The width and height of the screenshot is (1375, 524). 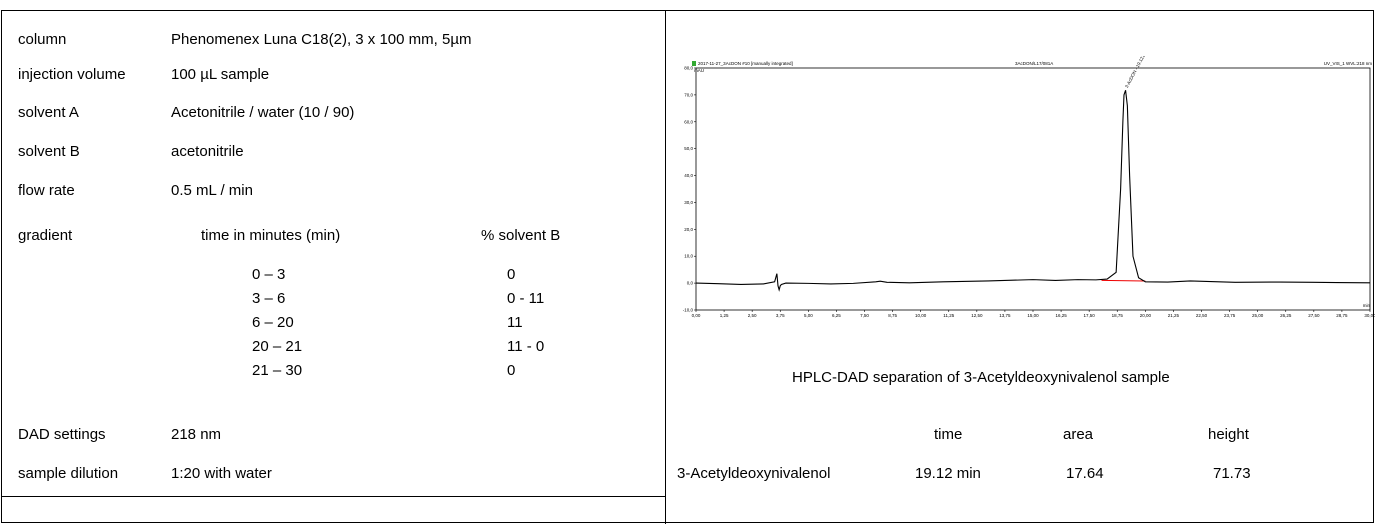 I want to click on dad-label: DAD settings, so click(x=62, y=434).